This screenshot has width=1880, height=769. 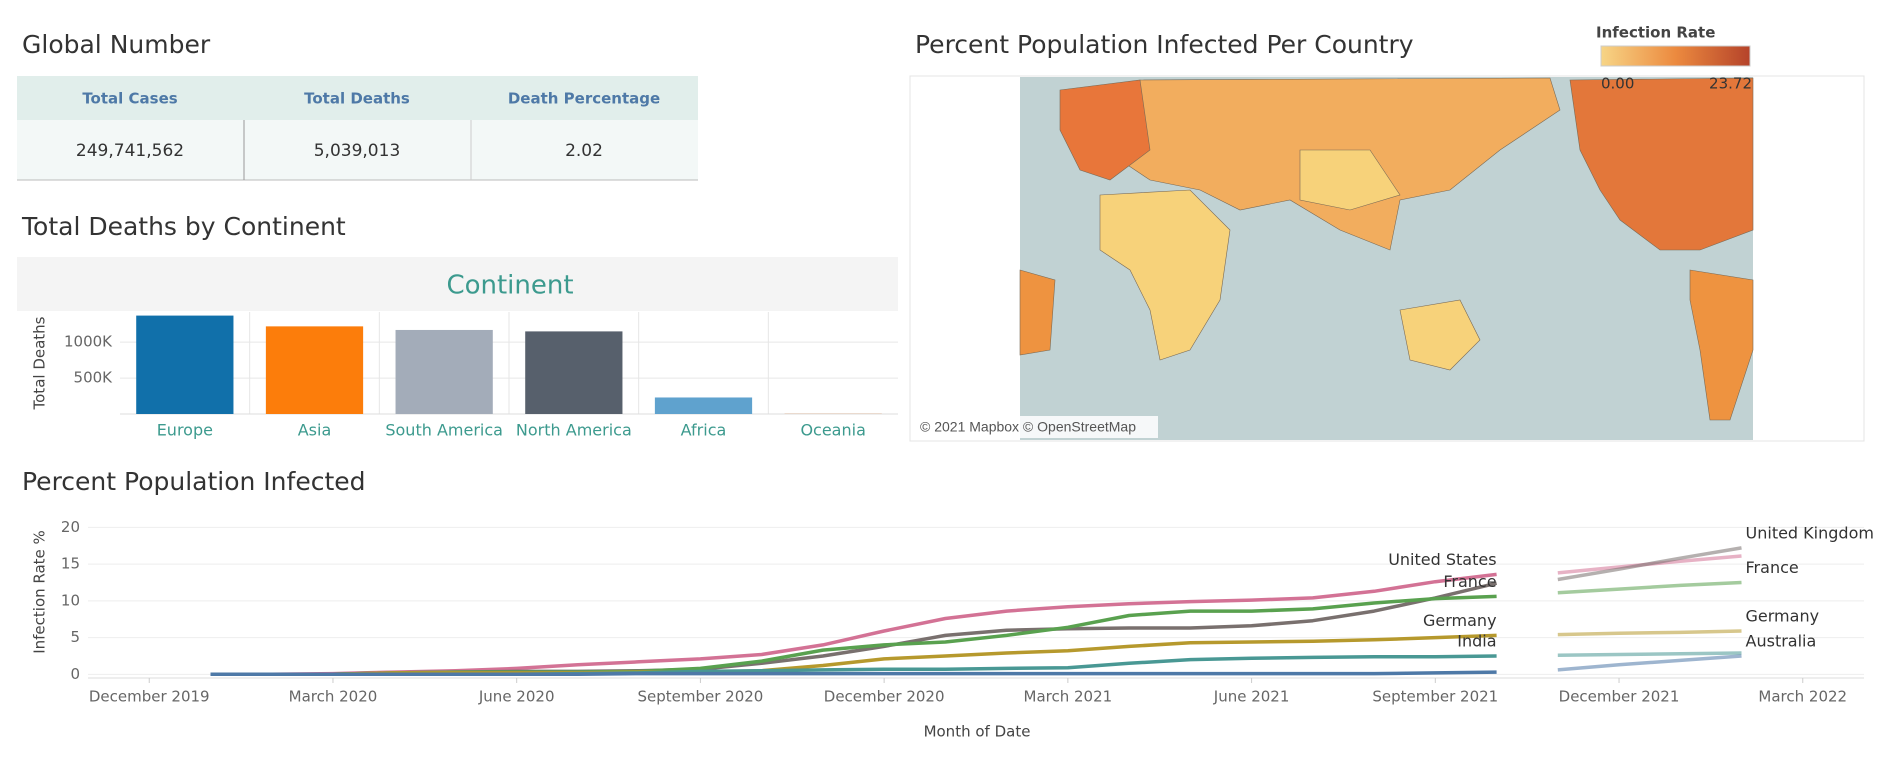 I want to click on y-tick-label: 15, so click(x=70, y=564).